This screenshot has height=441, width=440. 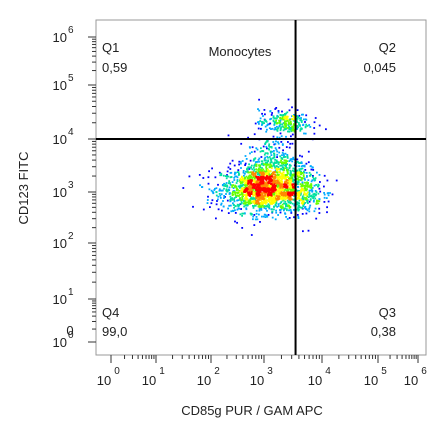 What do you see at coordinates (117, 371) in the screenshot?
I see `x-tick-exponent: 0` at bounding box center [117, 371].